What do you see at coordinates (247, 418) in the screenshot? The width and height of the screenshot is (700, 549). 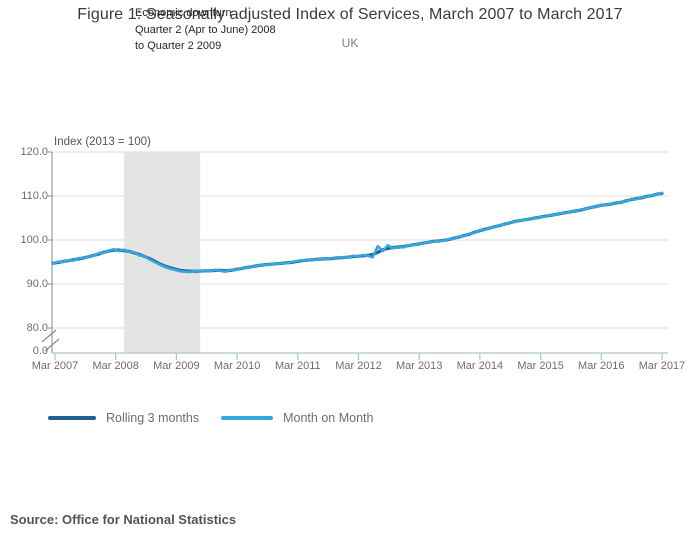 I see `month-on-month-line-swatch` at bounding box center [247, 418].